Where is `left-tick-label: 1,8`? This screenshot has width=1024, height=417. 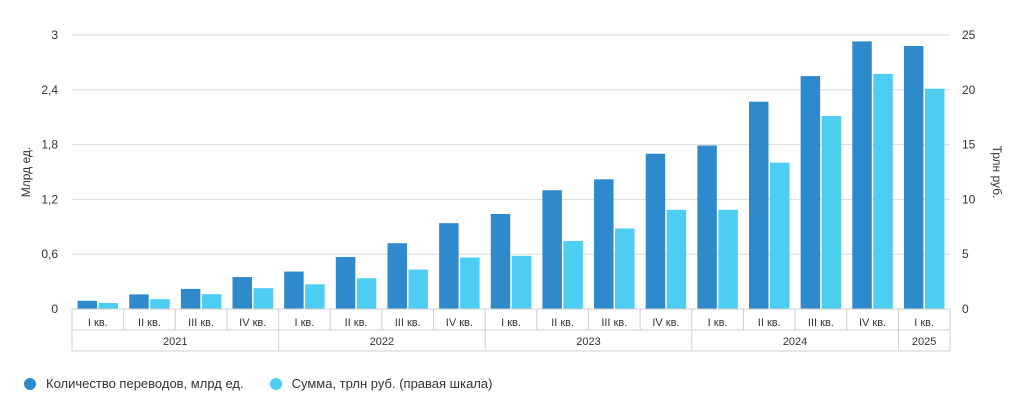 left-tick-label: 1,8 is located at coordinates (49, 145).